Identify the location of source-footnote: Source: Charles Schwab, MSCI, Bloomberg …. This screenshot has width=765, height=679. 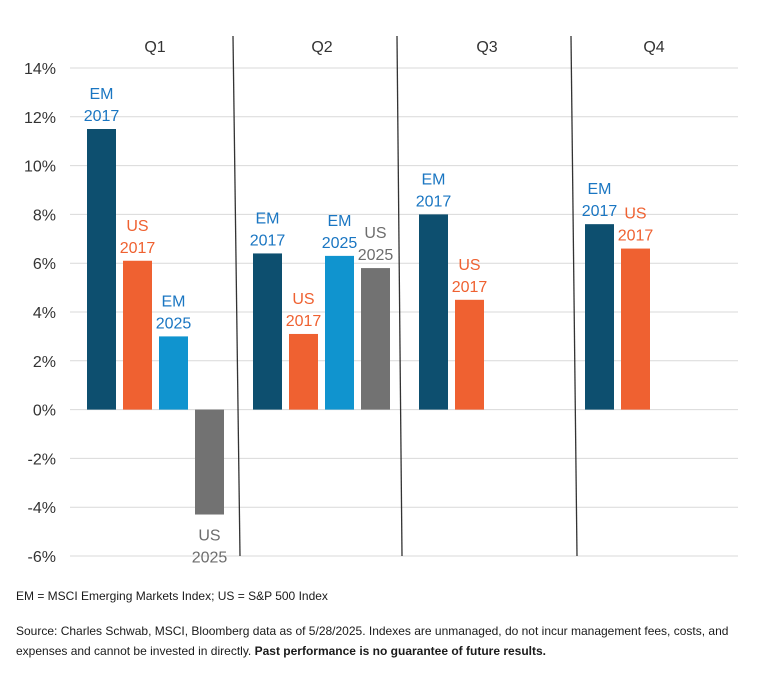
(381, 641).